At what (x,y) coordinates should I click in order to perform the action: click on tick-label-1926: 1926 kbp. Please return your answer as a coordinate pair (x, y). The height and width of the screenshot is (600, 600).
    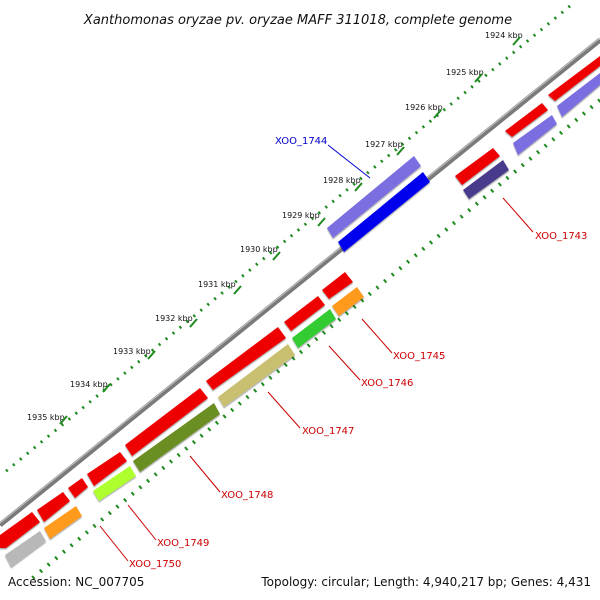
    Looking at the image, I should click on (424, 107).